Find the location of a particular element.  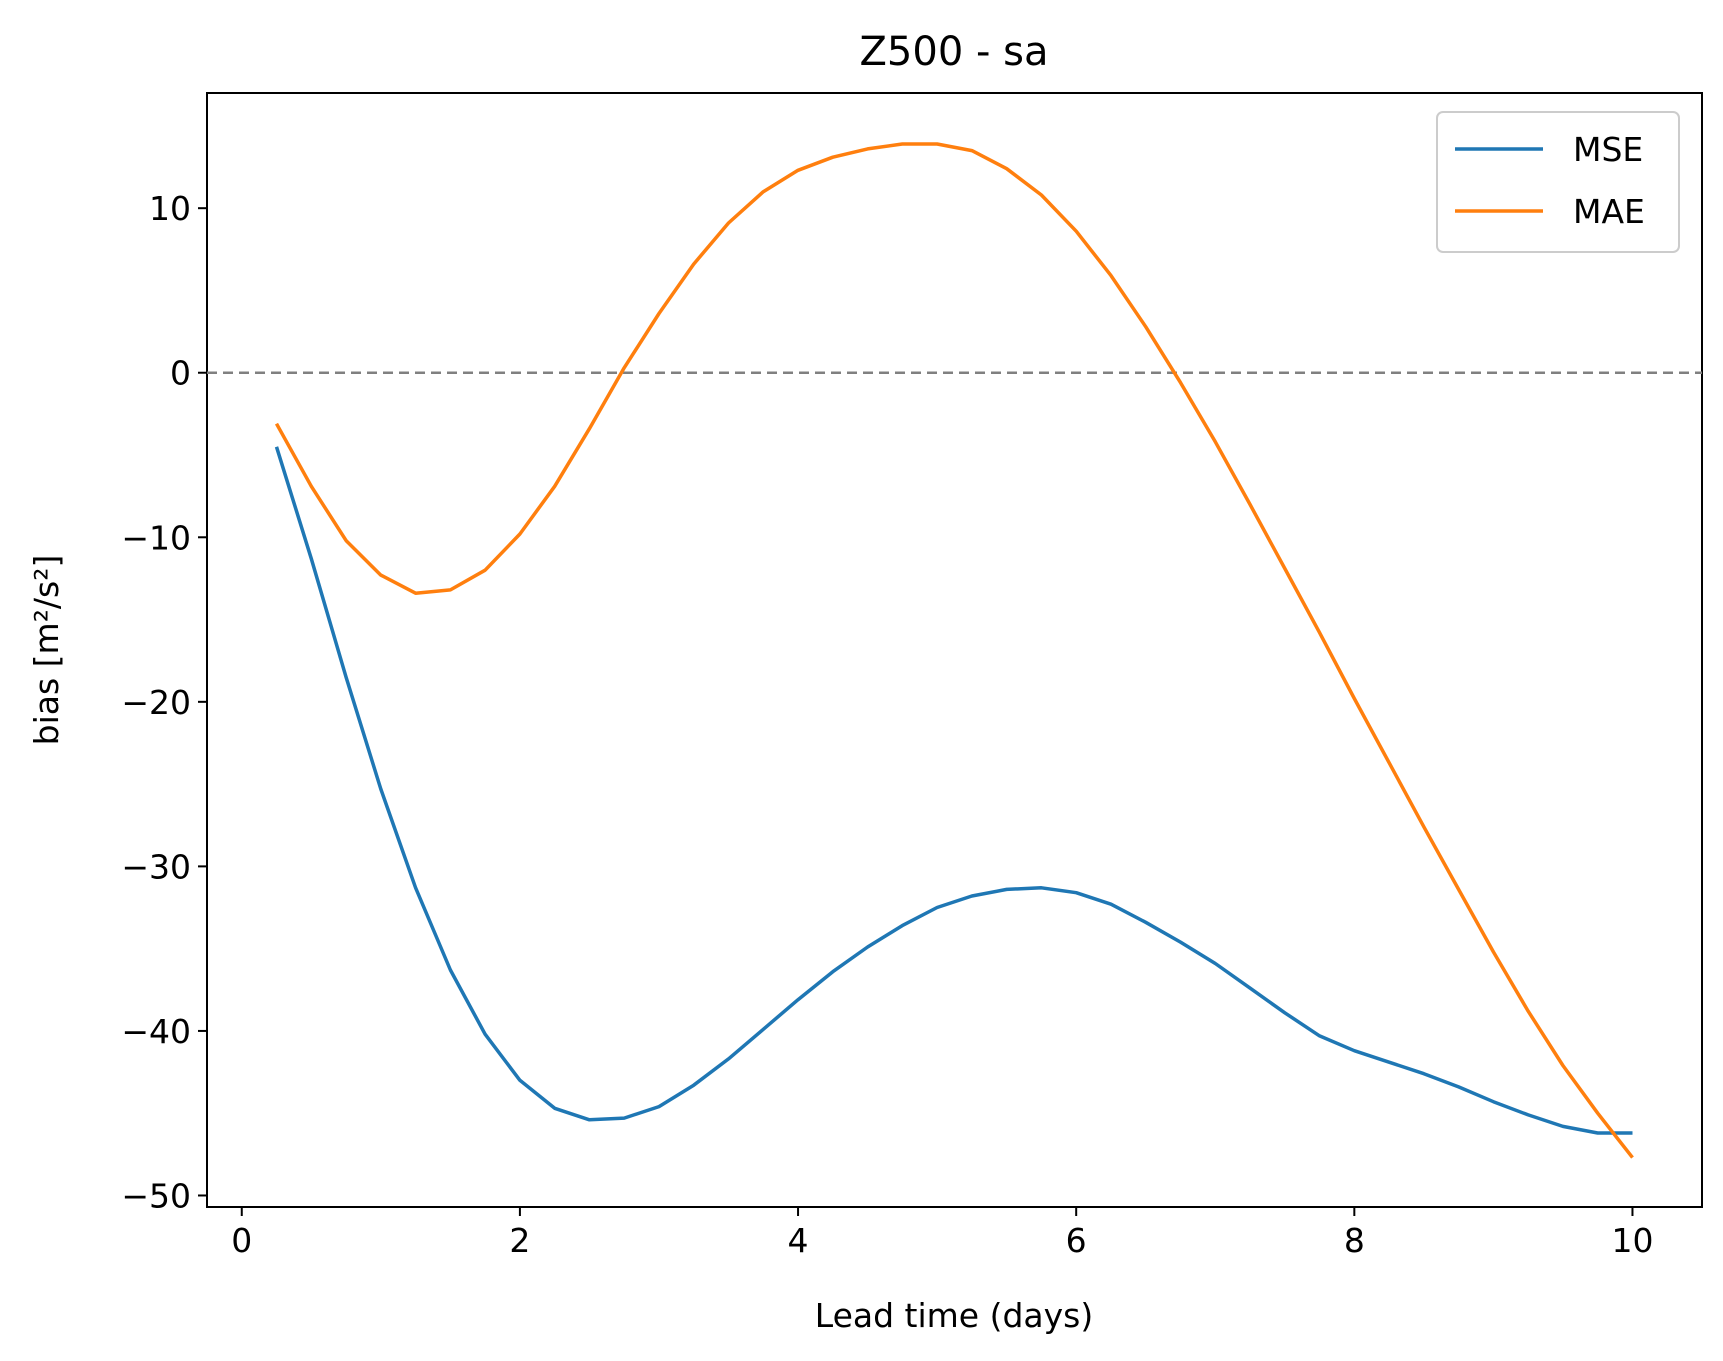

legend-frame is located at coordinates (1558, 182).